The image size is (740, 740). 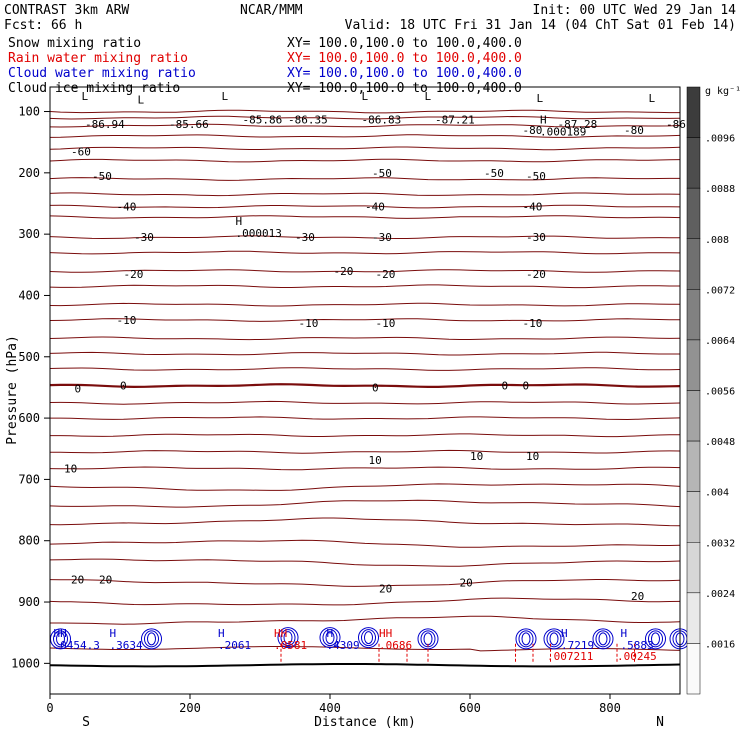 What do you see at coordinates (98, 58) in the screenshot?
I see `field-name: Rain water mixing ratio` at bounding box center [98, 58].